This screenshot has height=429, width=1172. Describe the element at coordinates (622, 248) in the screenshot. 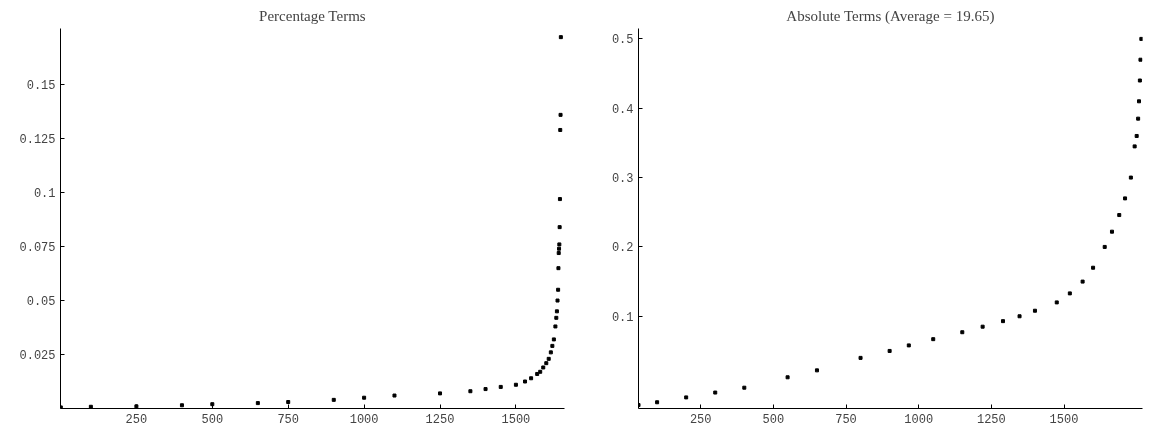

I see `y-tick-label: 0.2` at that location.